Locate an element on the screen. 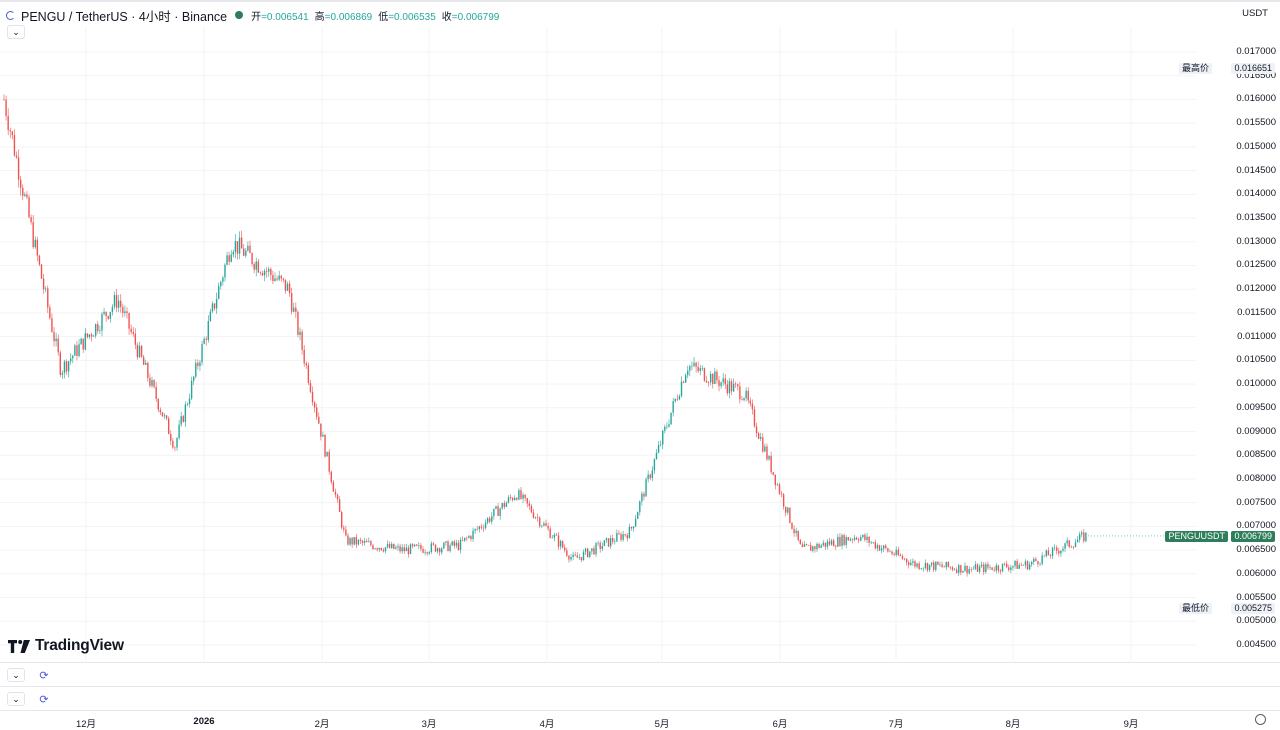 This screenshot has width=1280, height=730. price-tick-label: 0.017000 is located at coordinates (1256, 51).